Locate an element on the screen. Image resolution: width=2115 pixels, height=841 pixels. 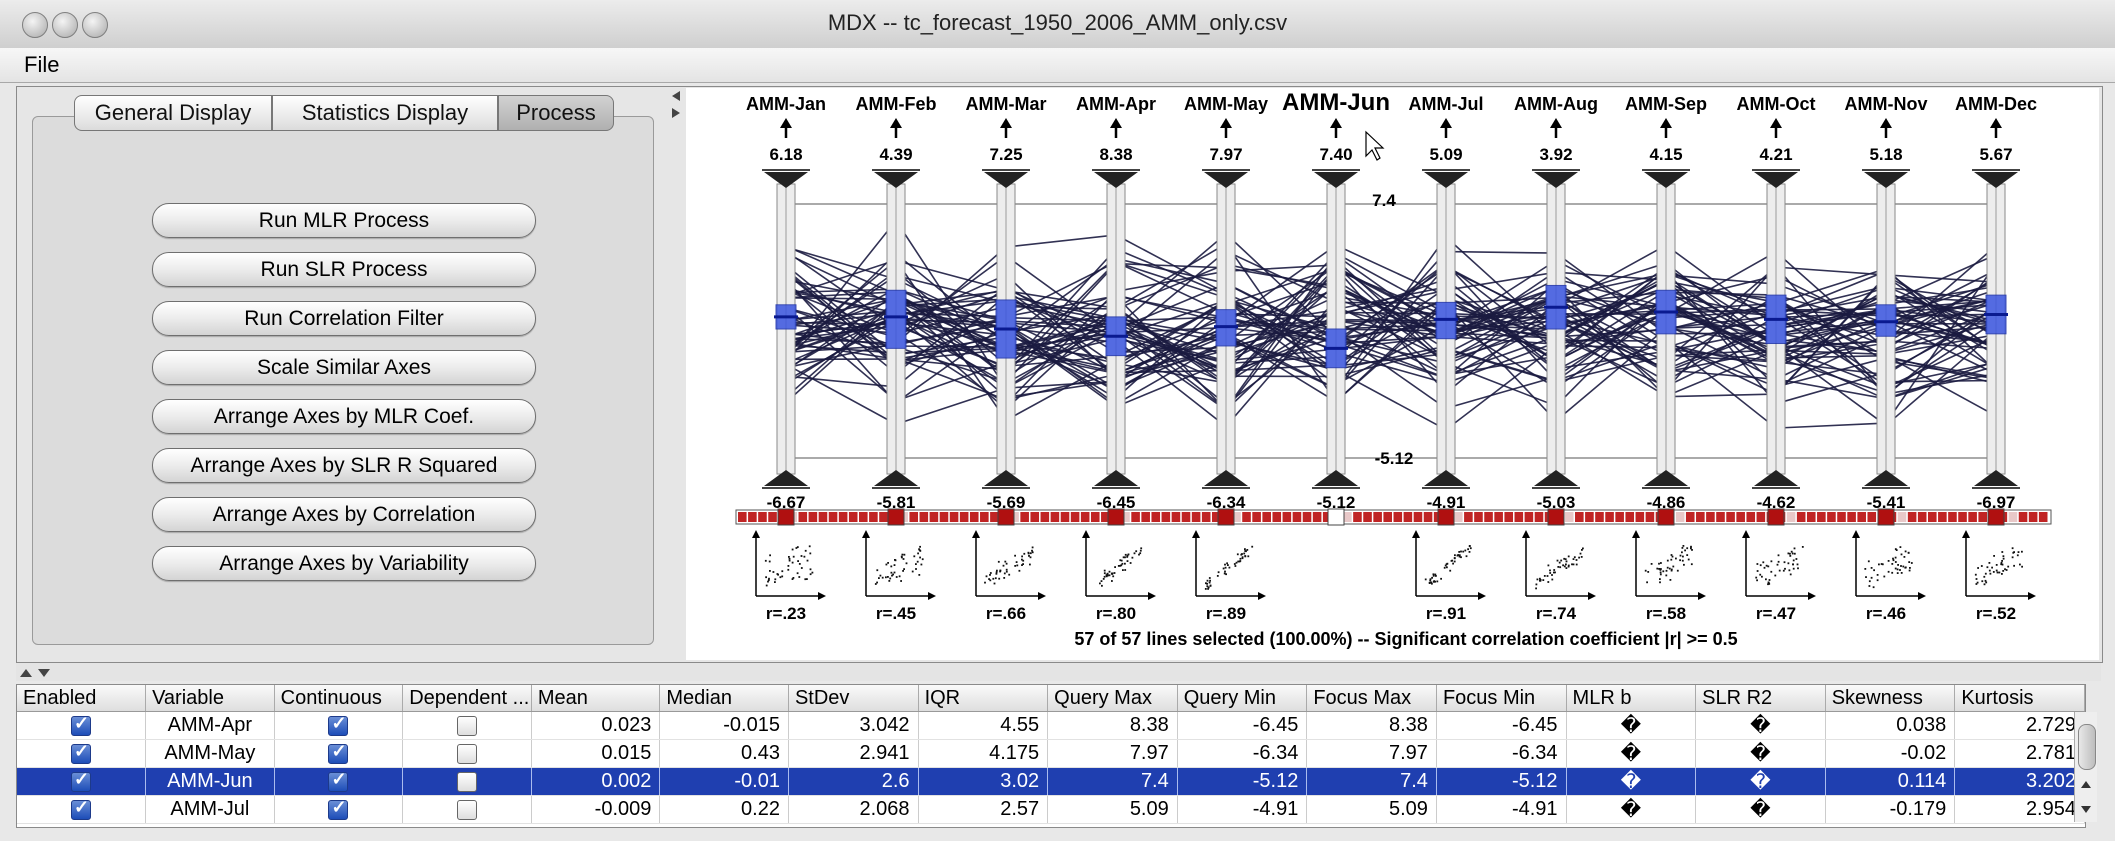
enabled-checkbox is located at coordinates (81, 808).